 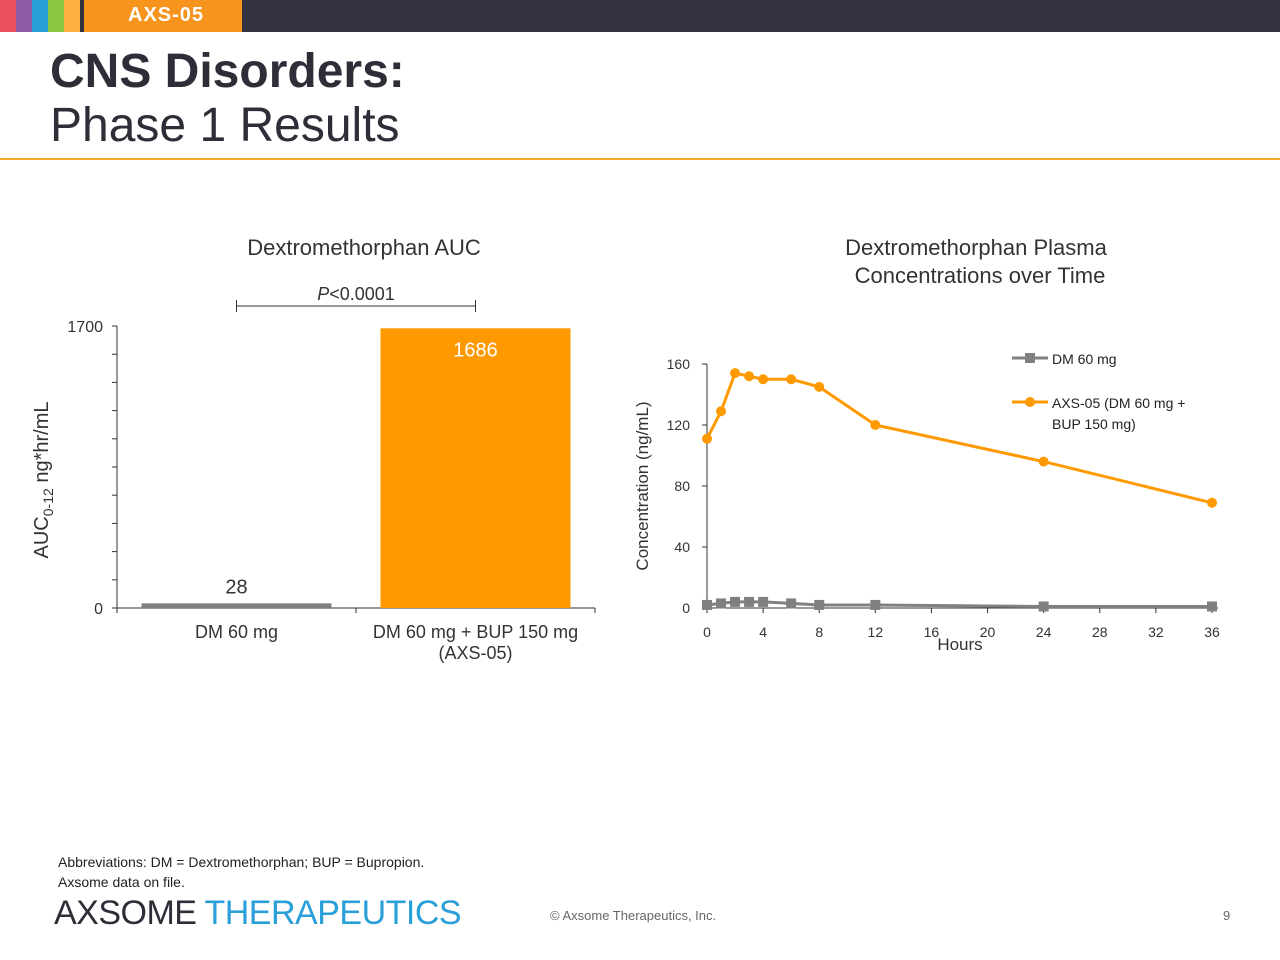 What do you see at coordinates (682, 547) in the screenshot?
I see `line-y-tick-label: 40` at bounding box center [682, 547].